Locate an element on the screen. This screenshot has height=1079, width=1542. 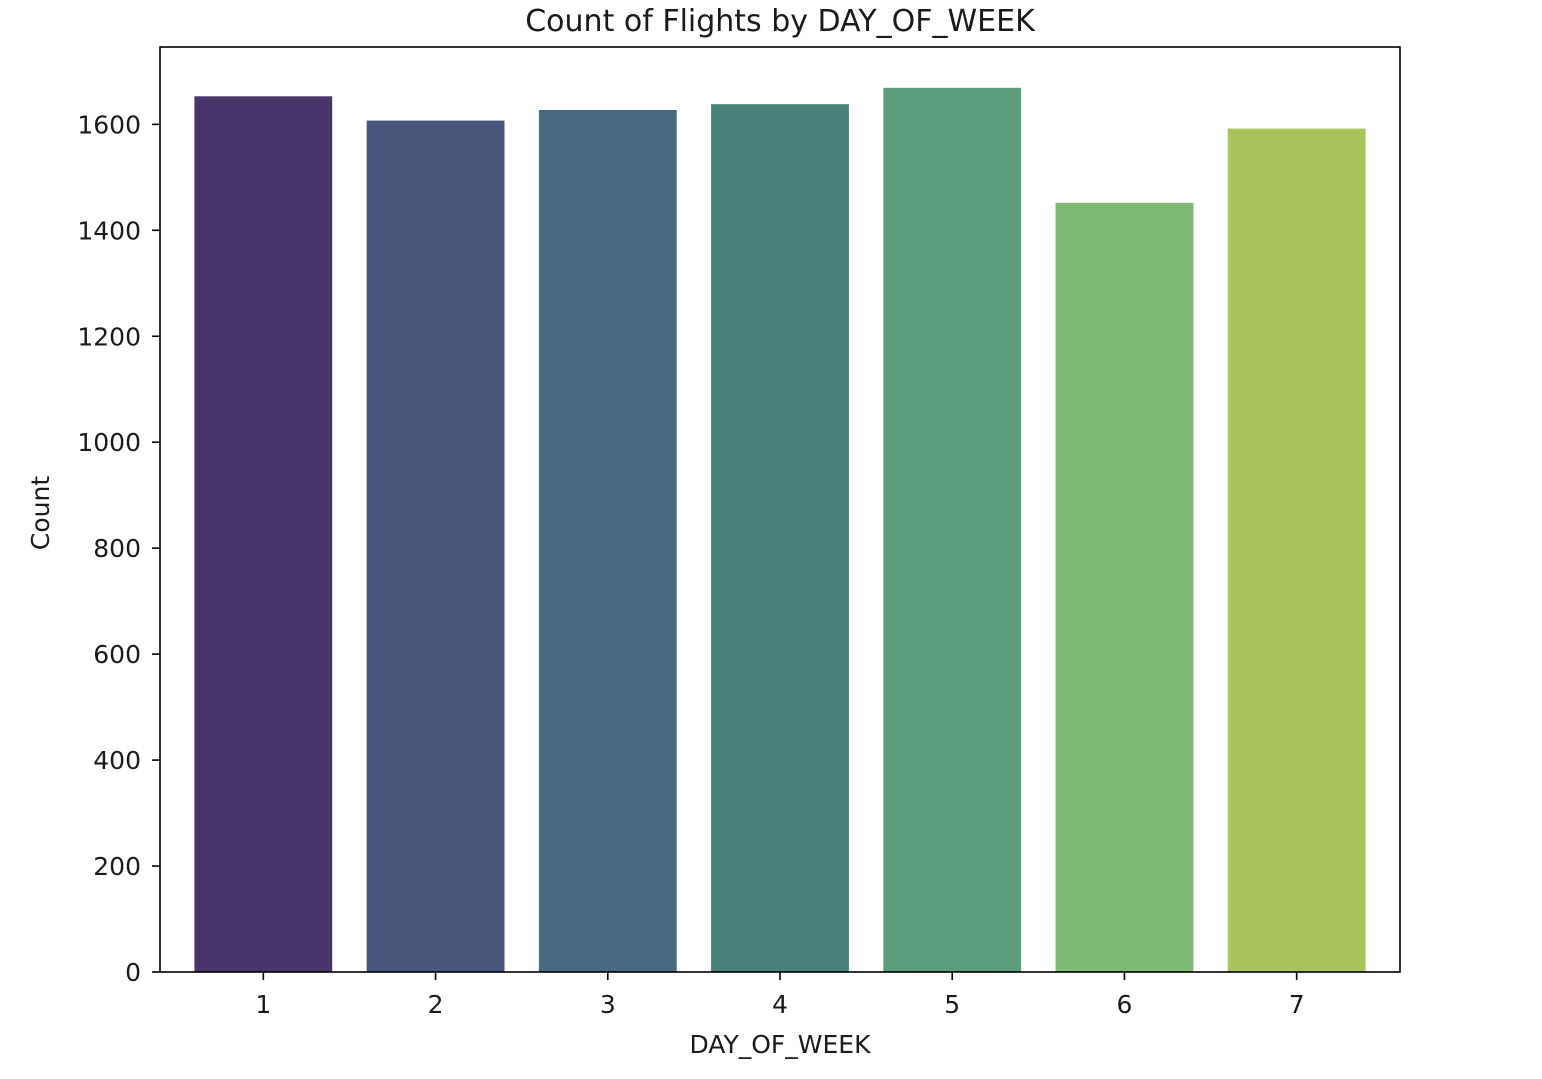
y-axis: 0 200 400 600 800 1000 1200 1400 1600 is located at coordinates (118, 548).